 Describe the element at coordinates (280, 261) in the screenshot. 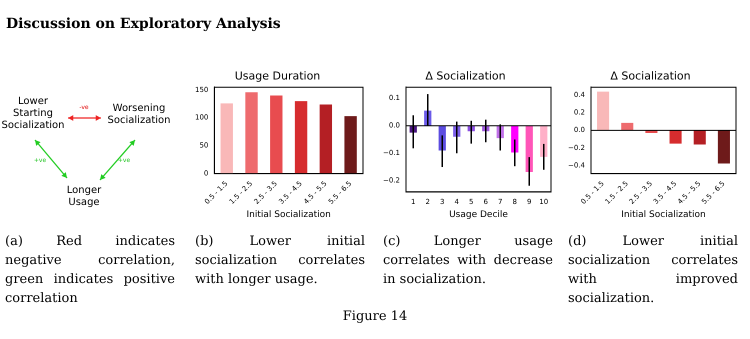

I see `text: (b) Lower initial socialization correlates with longer usage.` at that location.